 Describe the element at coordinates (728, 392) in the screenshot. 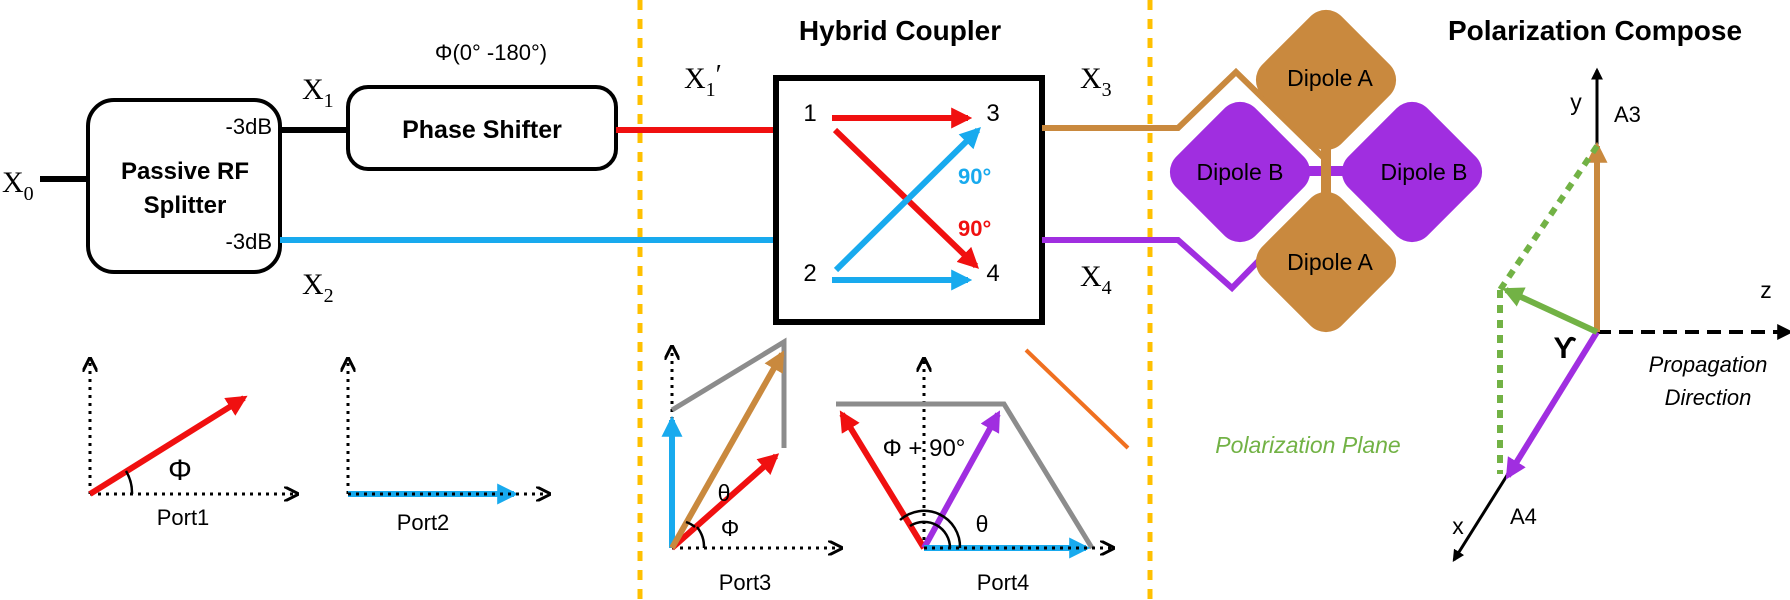

I see `port3-parallelogram` at that location.